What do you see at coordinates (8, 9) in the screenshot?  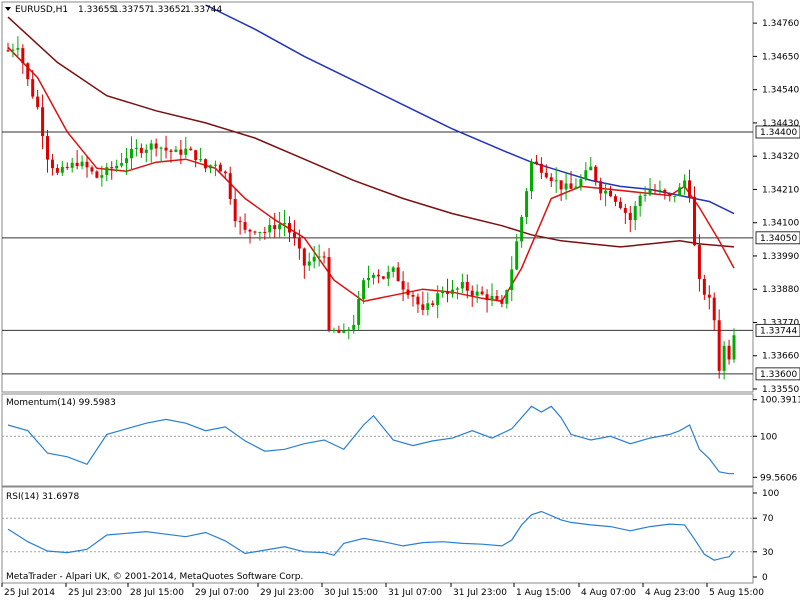 I see `dropdown-arrow-icon` at bounding box center [8, 9].